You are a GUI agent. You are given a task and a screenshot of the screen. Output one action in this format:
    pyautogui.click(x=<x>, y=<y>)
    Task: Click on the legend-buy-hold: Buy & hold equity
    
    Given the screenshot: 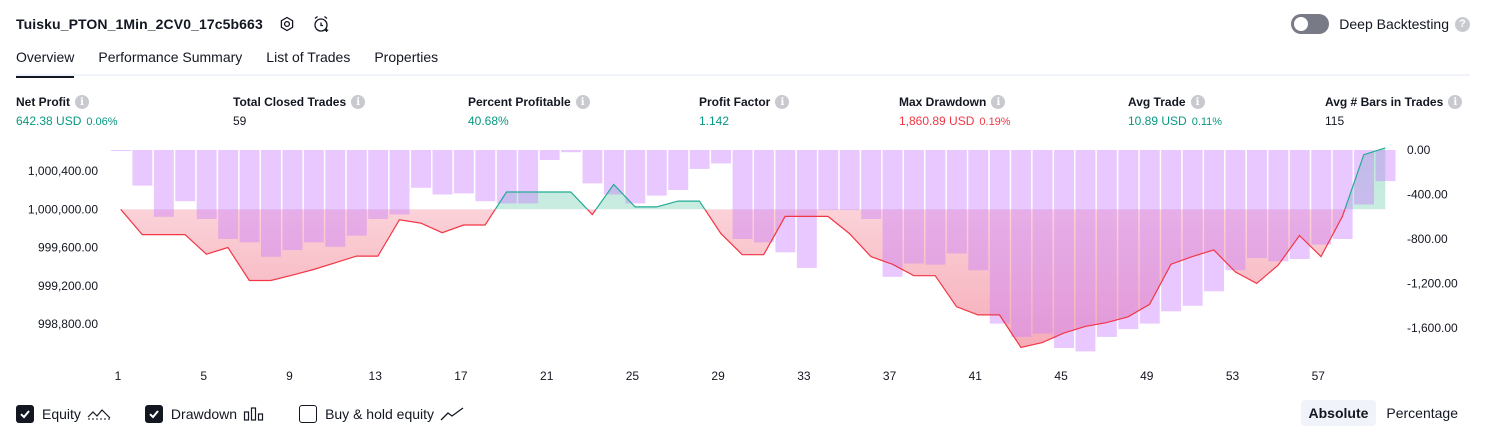 What is the action you would take?
    pyautogui.click(x=381, y=414)
    